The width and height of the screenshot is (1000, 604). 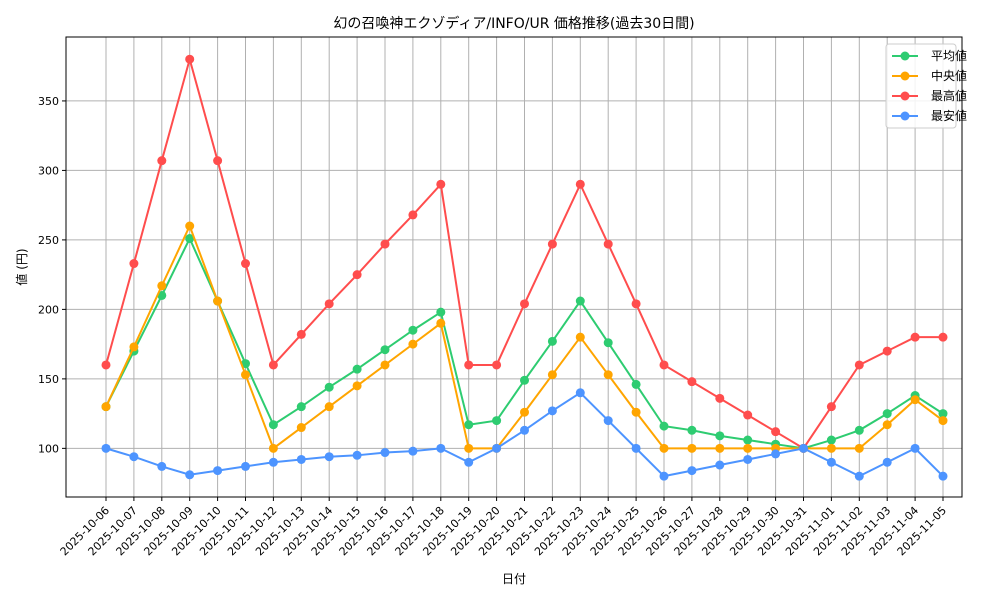 I want to click on x-axis-label: 日付, so click(x=514, y=579).